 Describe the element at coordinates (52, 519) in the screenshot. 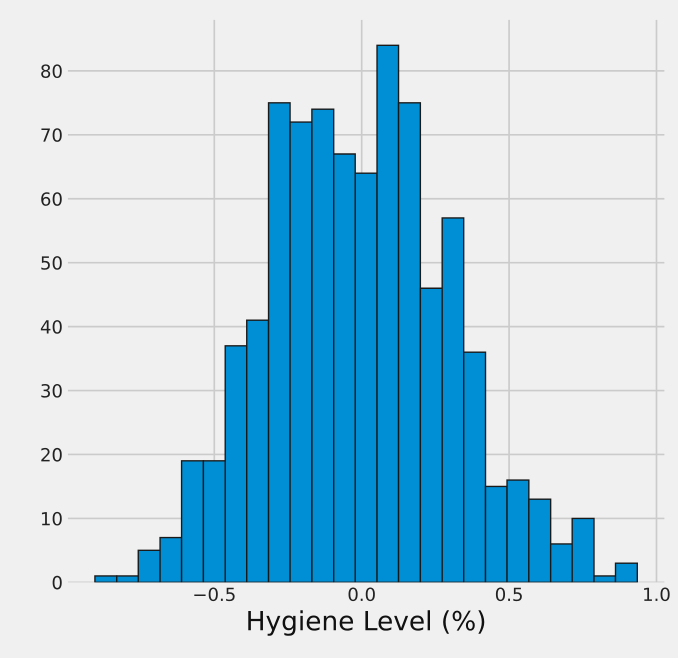

I see `y-tick-label: 10` at that location.